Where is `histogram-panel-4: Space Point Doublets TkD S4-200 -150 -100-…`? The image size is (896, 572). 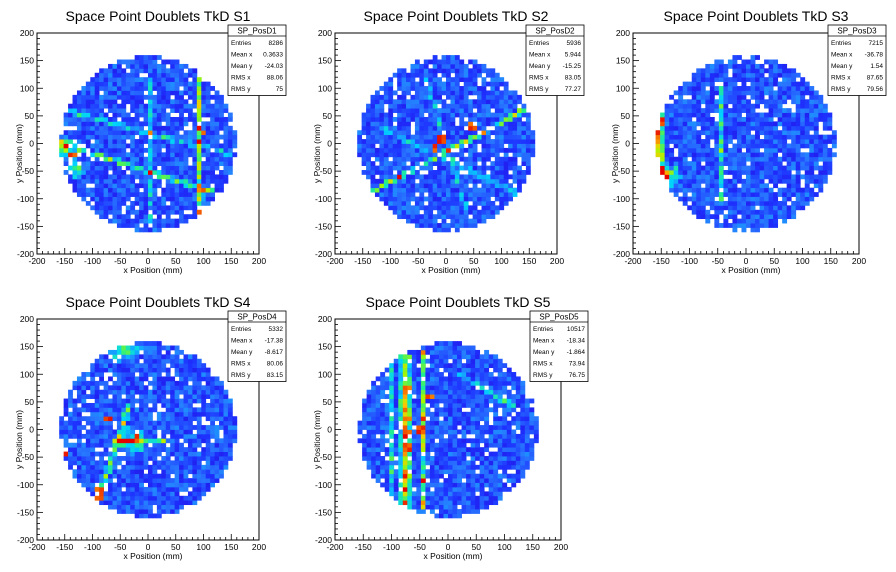
histogram-panel-4: Space Point Doublets TkD S4-200 -150 -100-… is located at coordinates (150, 427).